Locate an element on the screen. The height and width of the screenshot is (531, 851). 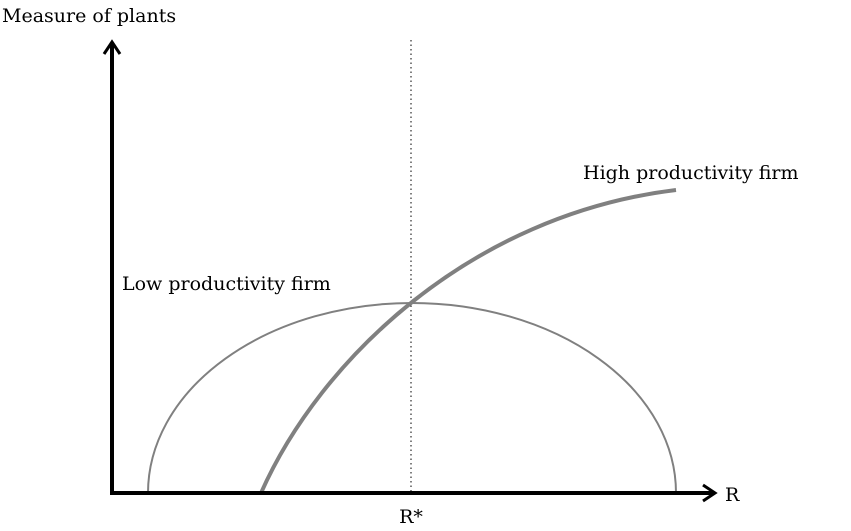
x-axis-arrow is located at coordinates (710, 493).